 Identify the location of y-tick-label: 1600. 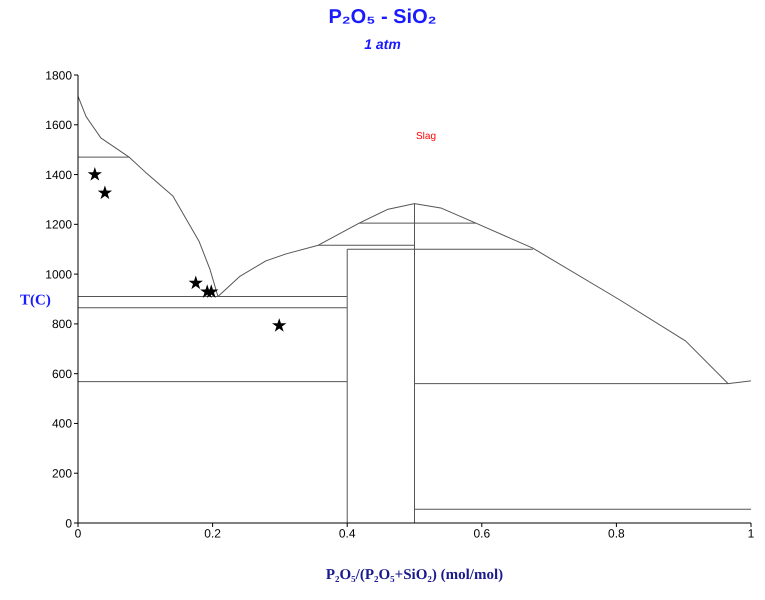
(58, 125).